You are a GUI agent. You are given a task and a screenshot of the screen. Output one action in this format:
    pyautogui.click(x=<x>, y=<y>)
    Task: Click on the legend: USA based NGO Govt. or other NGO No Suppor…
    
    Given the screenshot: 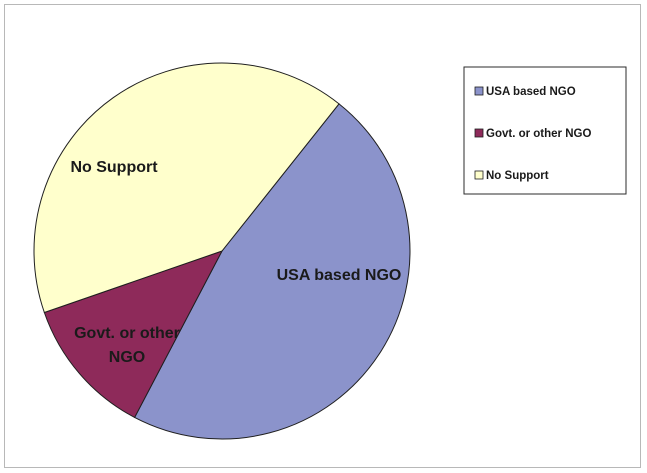 What is the action you would take?
    pyautogui.click(x=545, y=130)
    